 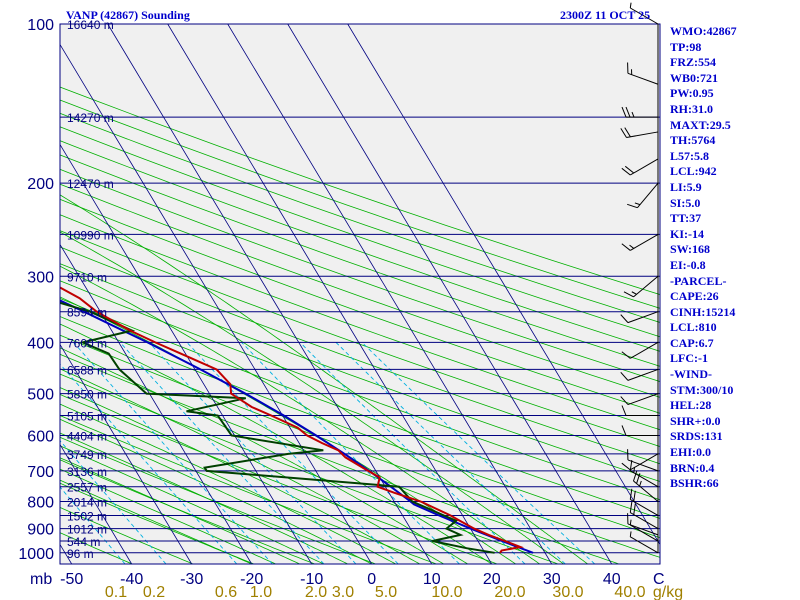 What do you see at coordinates (226, 592) in the screenshot?
I see `mixing-ratio-label: 0.6` at bounding box center [226, 592].